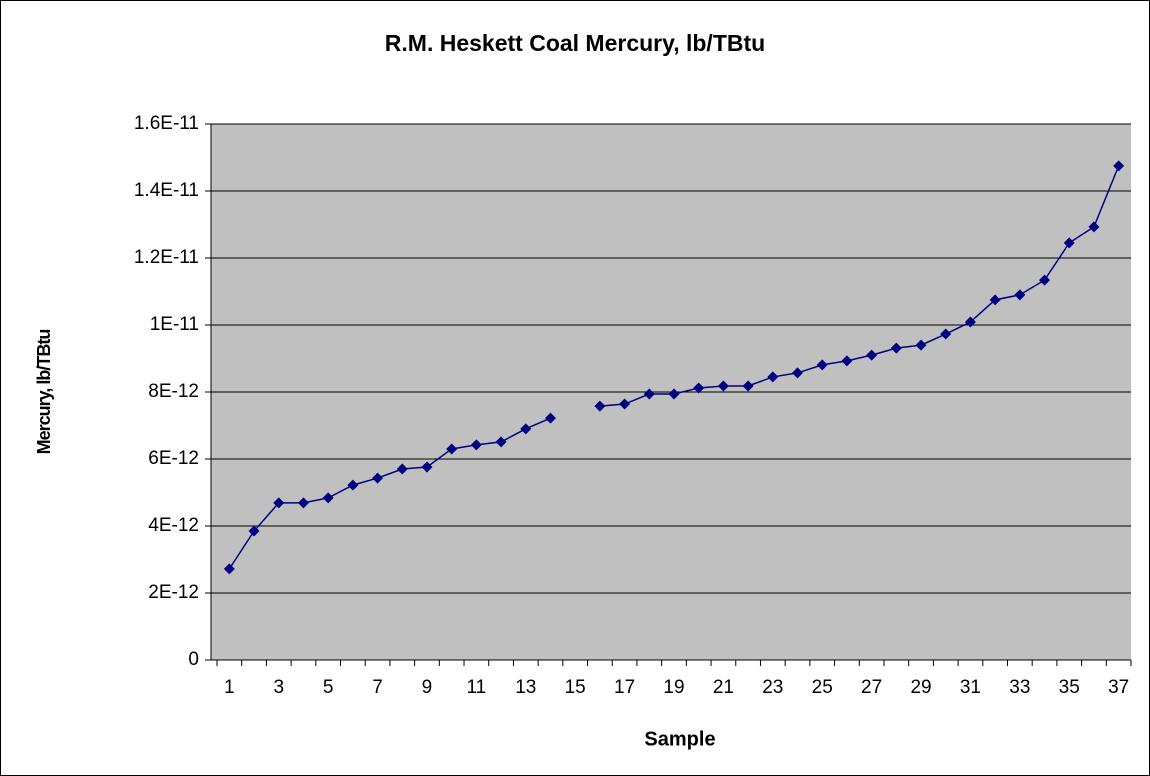 The width and height of the screenshot is (1150, 776). Describe the element at coordinates (575, 687) in the screenshot. I see `x-tick-label: 15` at that location.